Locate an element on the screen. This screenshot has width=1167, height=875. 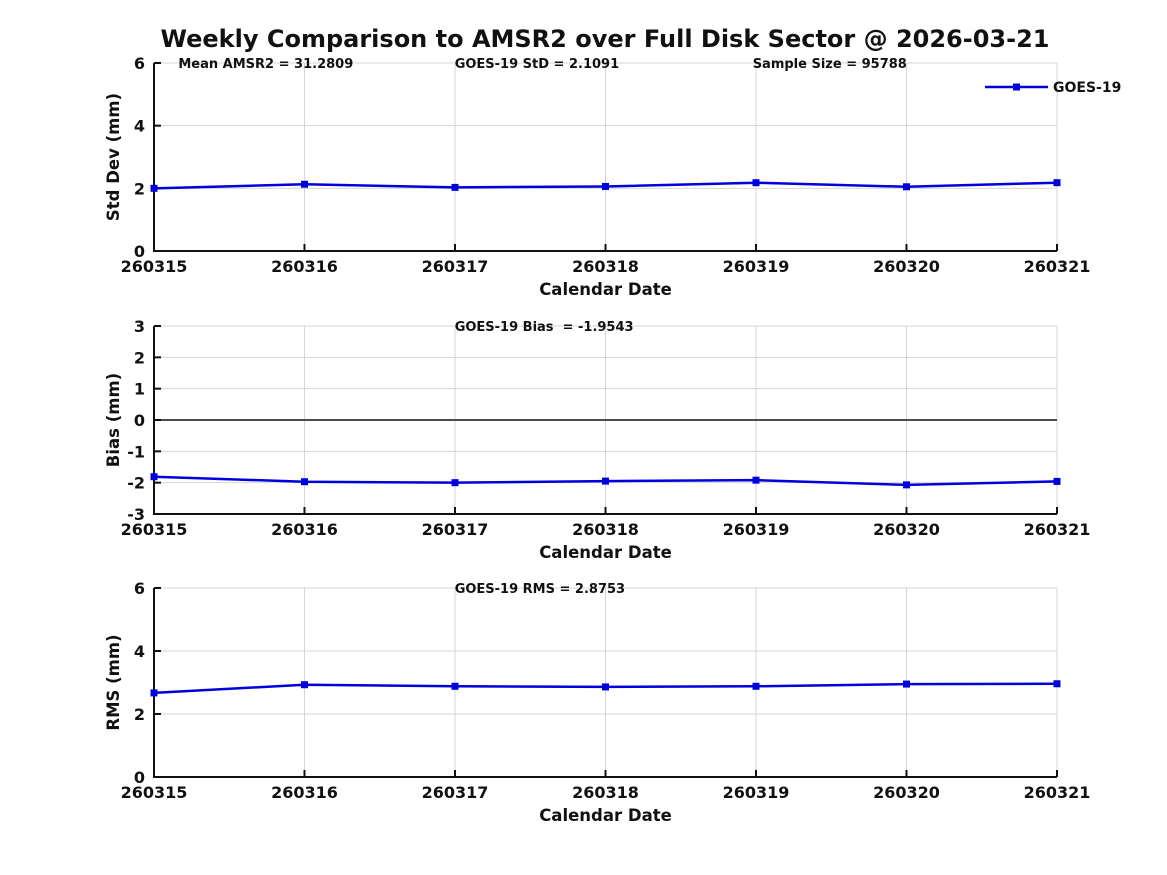
subplot-annotation: GOES-19 RMS = 2.8753 is located at coordinates (540, 589).